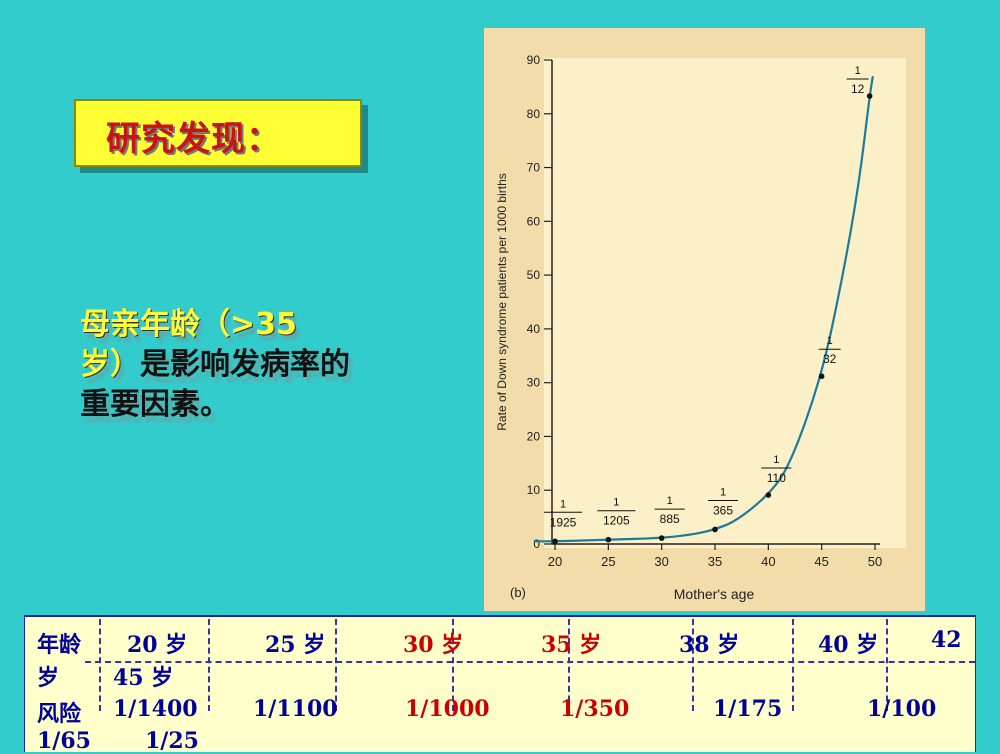 The image size is (1000, 754). What do you see at coordinates (433, 645) in the screenshot?
I see `age-cell: 30 岁` at bounding box center [433, 645].